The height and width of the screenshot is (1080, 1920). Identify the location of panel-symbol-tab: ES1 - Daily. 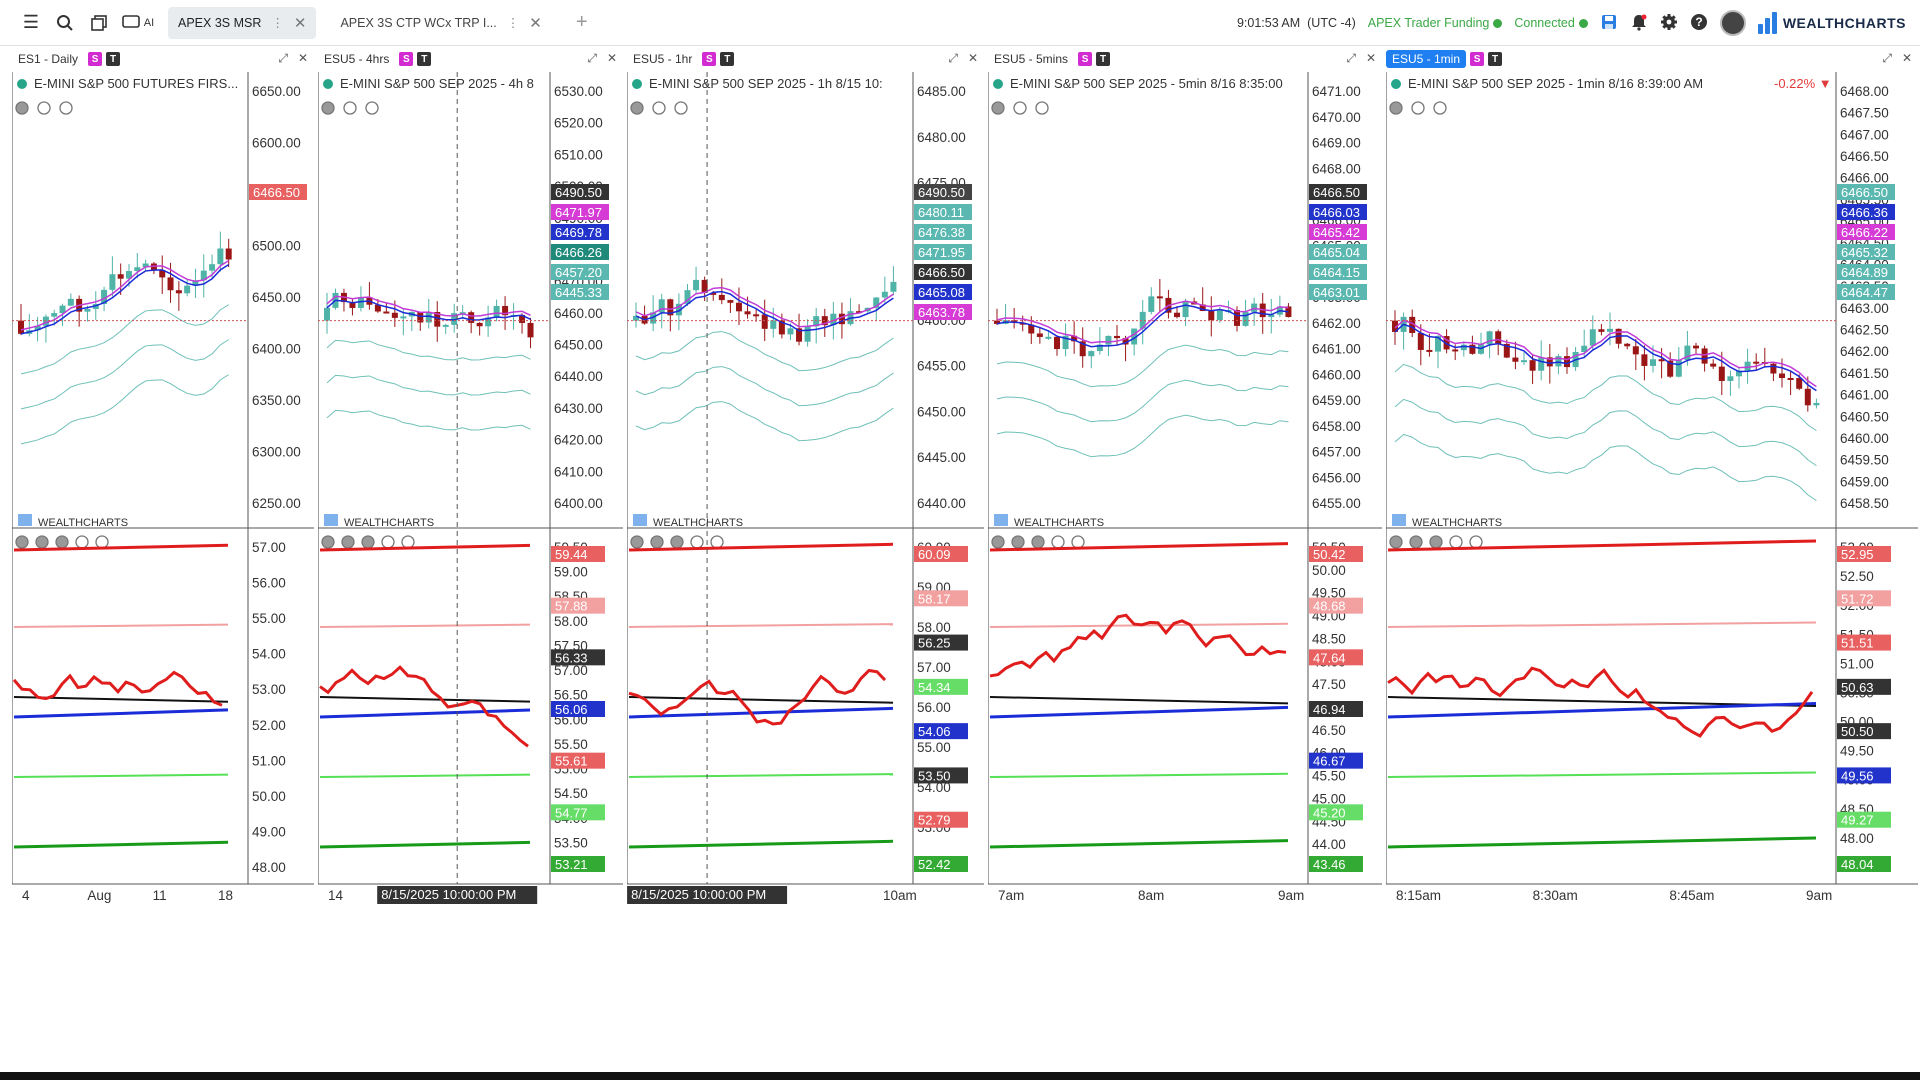
(48, 59).